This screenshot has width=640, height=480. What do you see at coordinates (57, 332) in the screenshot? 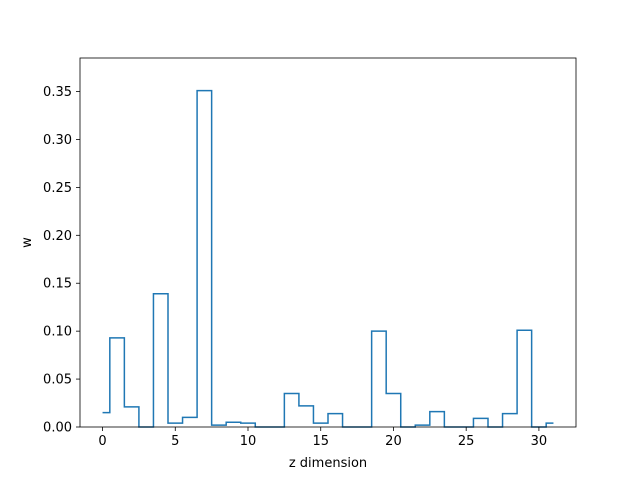
I see `y-tick-label: 0.10` at bounding box center [57, 332].